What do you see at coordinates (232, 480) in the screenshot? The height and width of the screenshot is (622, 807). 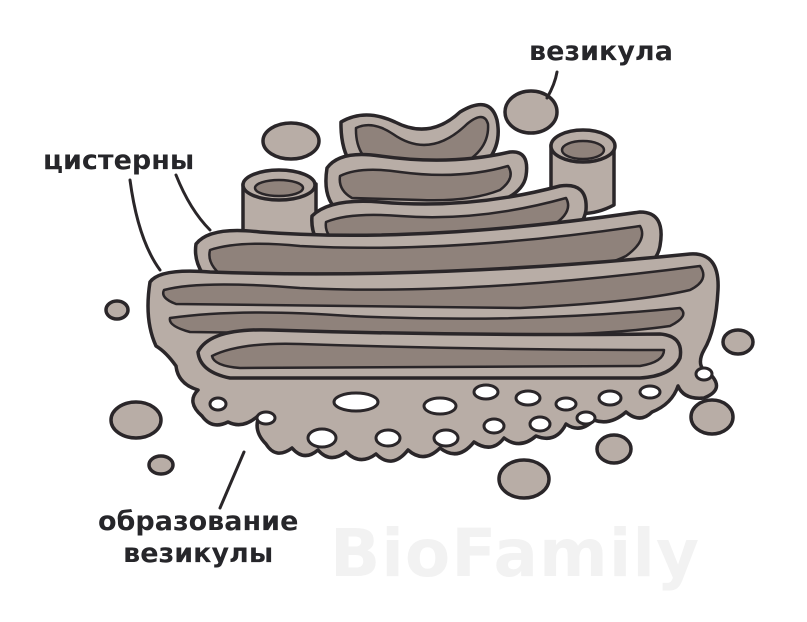 I see `leader-formation` at bounding box center [232, 480].